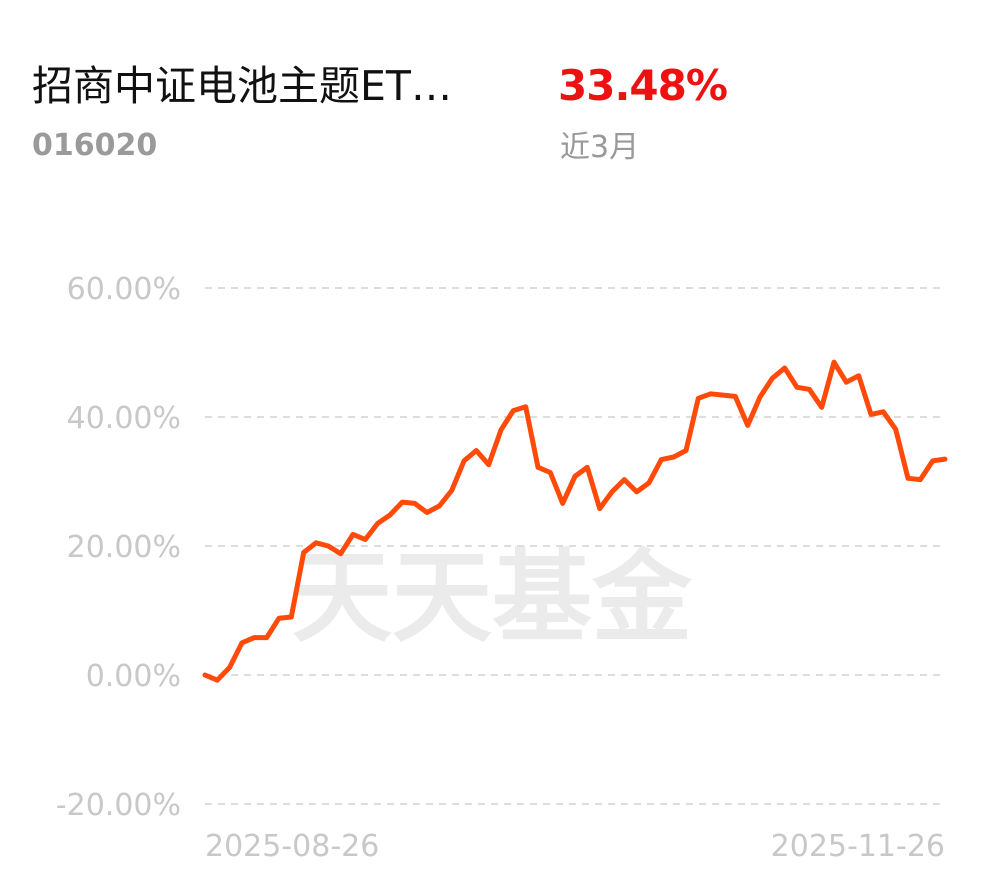 This screenshot has width=990, height=878. I want to click on x-tick-label: 2025-11-26, so click(858, 846).